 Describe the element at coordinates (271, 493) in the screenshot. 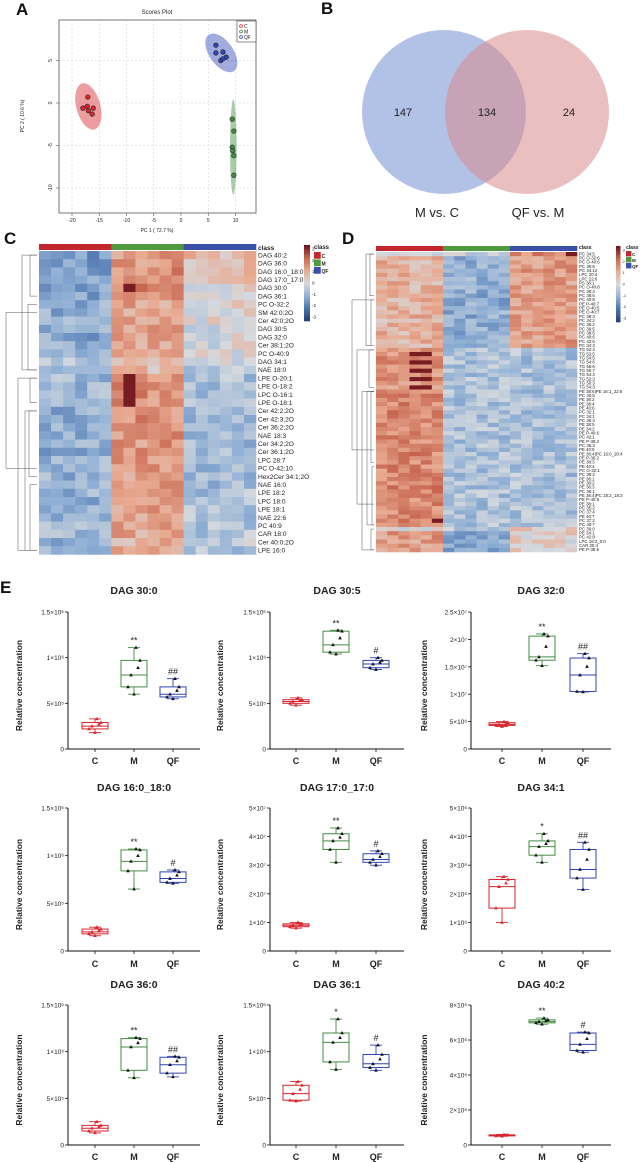

I see `heatmap-row-label: LPE 18:2` at that location.